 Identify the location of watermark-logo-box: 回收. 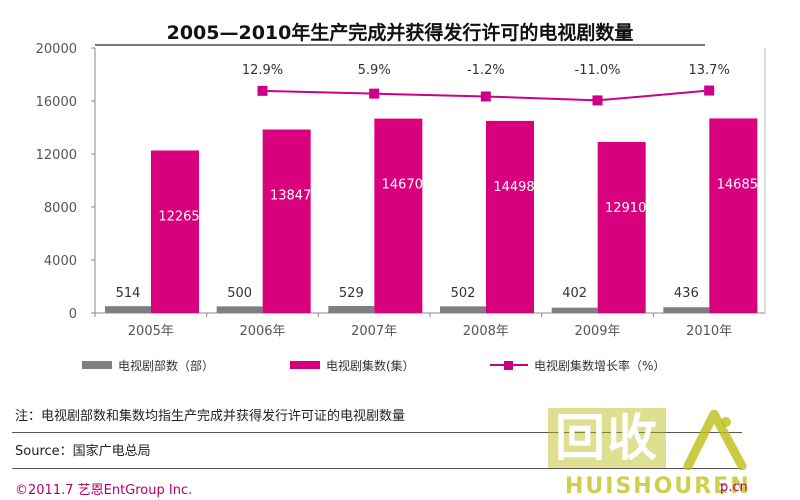
(607, 438).